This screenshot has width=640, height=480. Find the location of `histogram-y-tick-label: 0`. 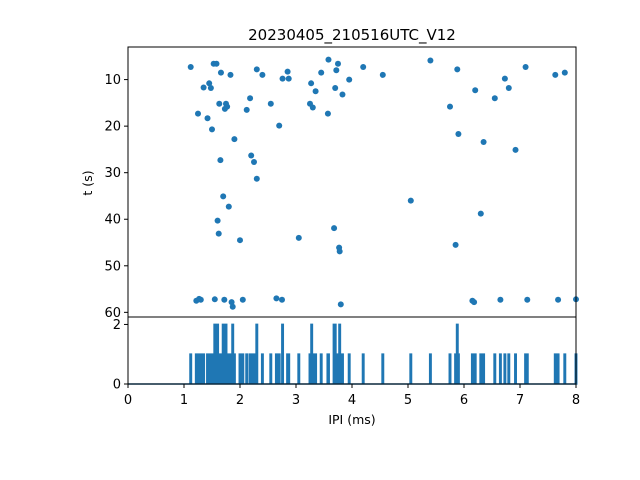

histogram-y-tick-label: 0 is located at coordinates (117, 385).